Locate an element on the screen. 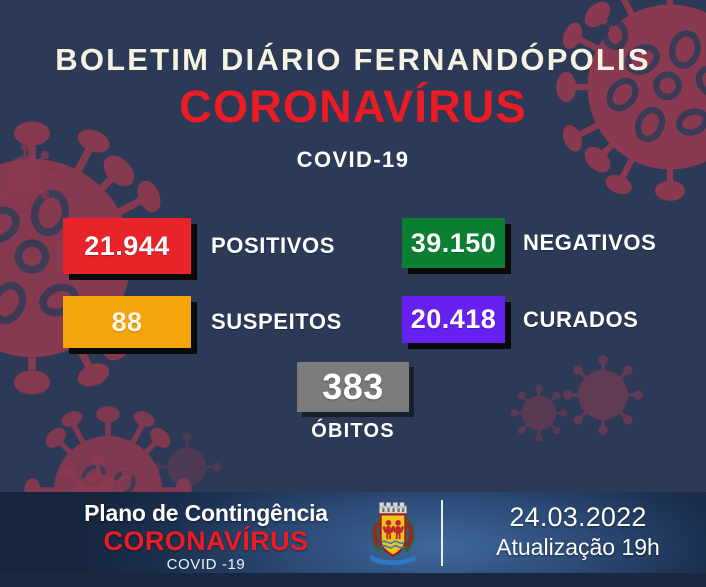  stat-negativos: 39.150 NEGATIVOS is located at coordinates (529, 243).